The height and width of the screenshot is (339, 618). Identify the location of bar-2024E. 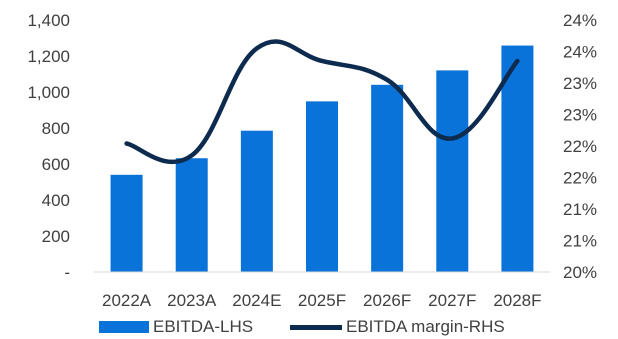
(256, 201).